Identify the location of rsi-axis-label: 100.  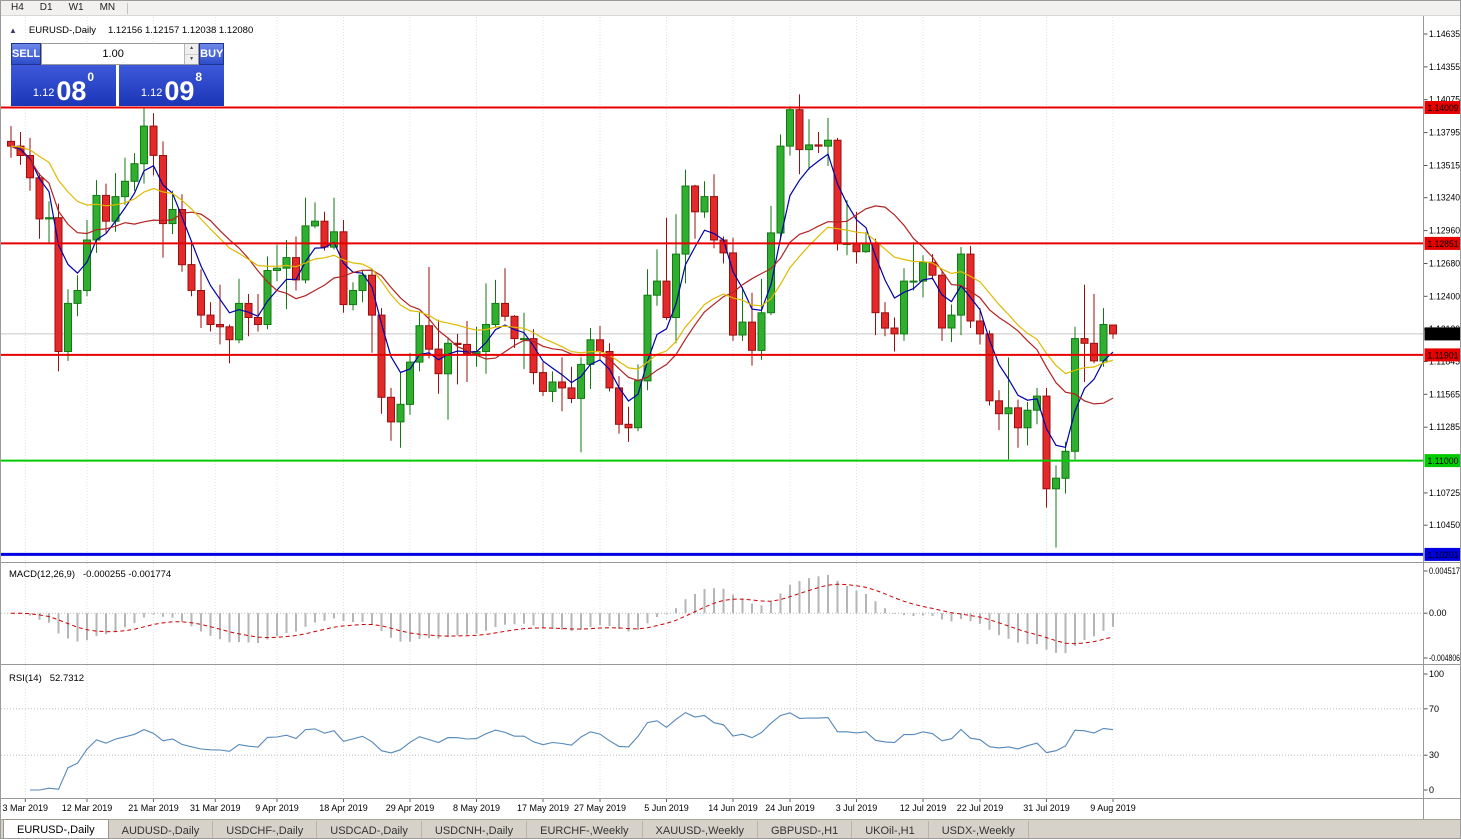
(1436, 674).